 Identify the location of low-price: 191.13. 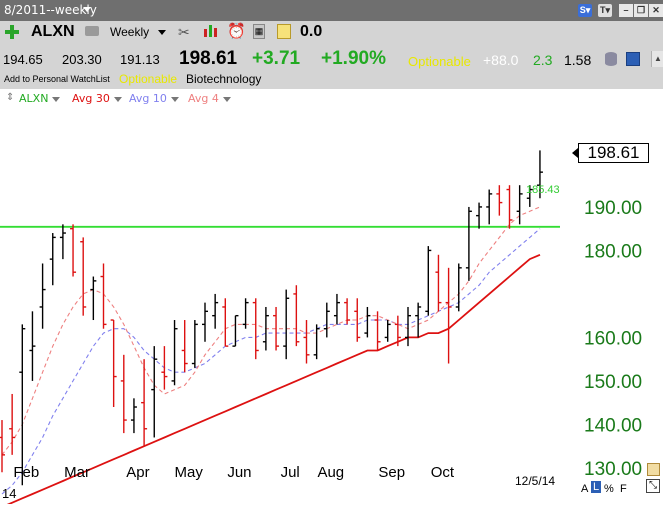
(140, 59).